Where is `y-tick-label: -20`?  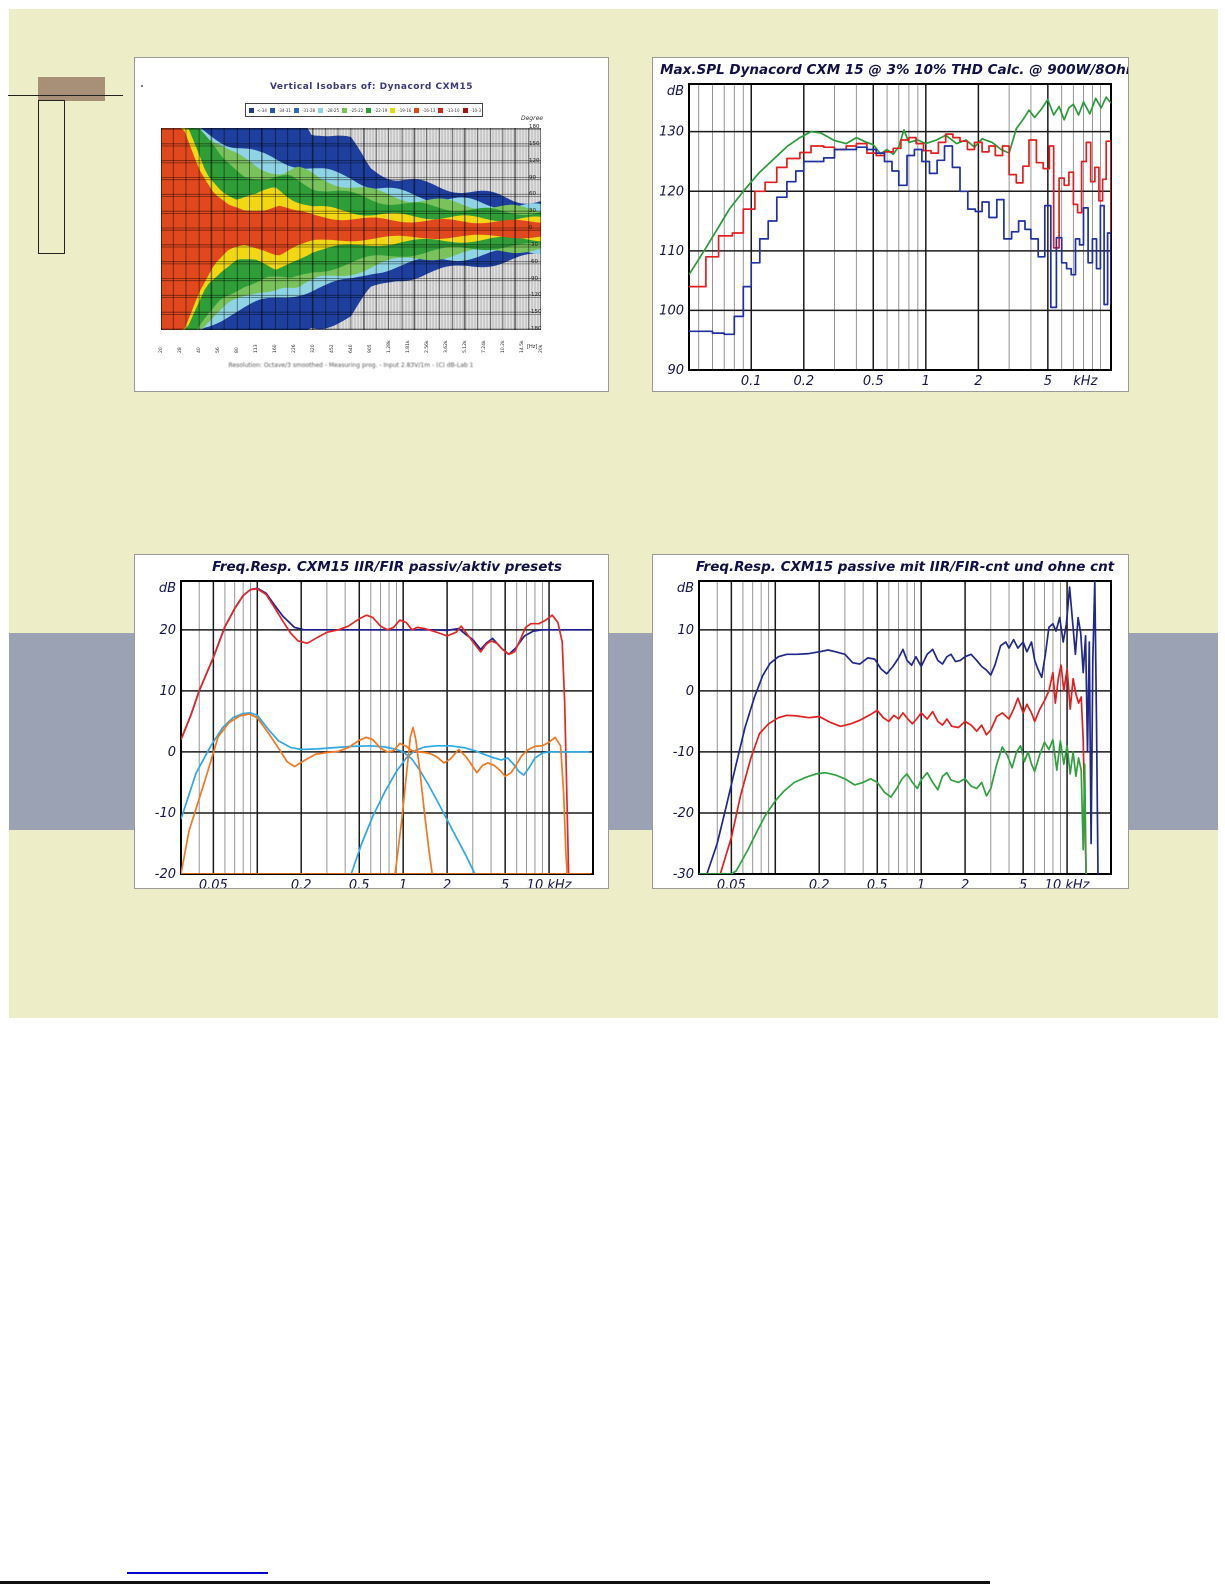
y-tick-label: -20 is located at coordinates (683, 813).